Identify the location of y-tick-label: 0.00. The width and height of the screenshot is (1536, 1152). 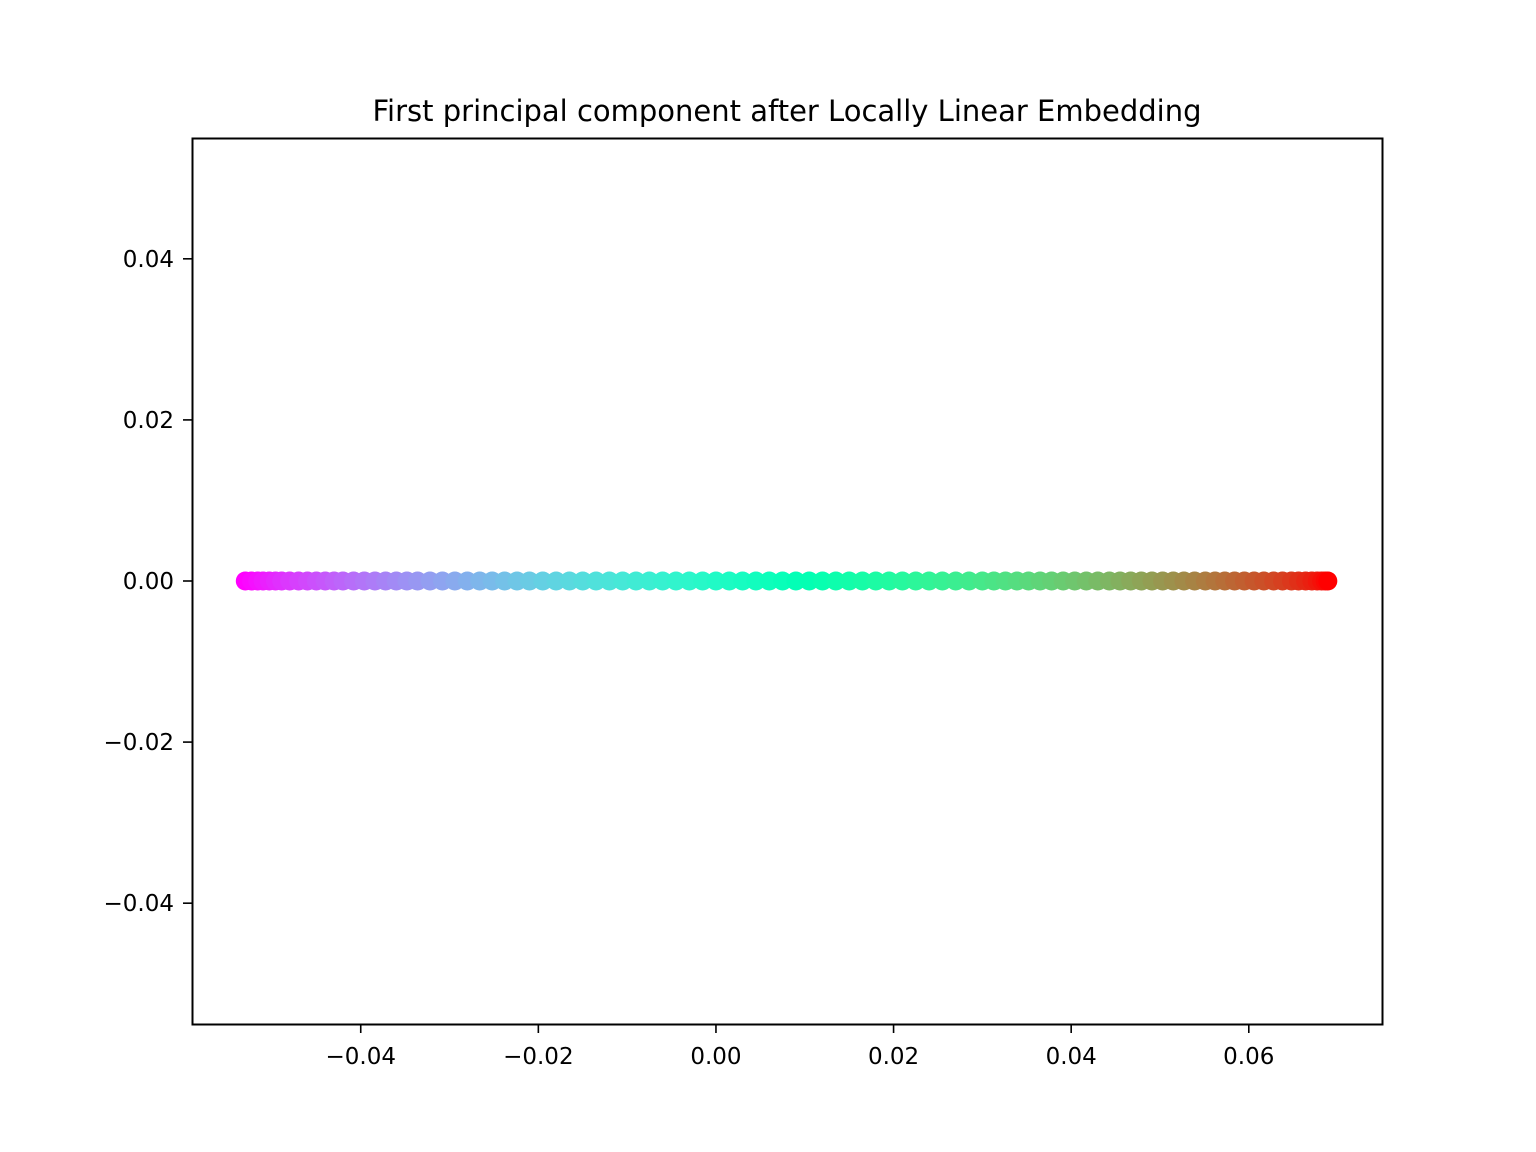
(148, 582).